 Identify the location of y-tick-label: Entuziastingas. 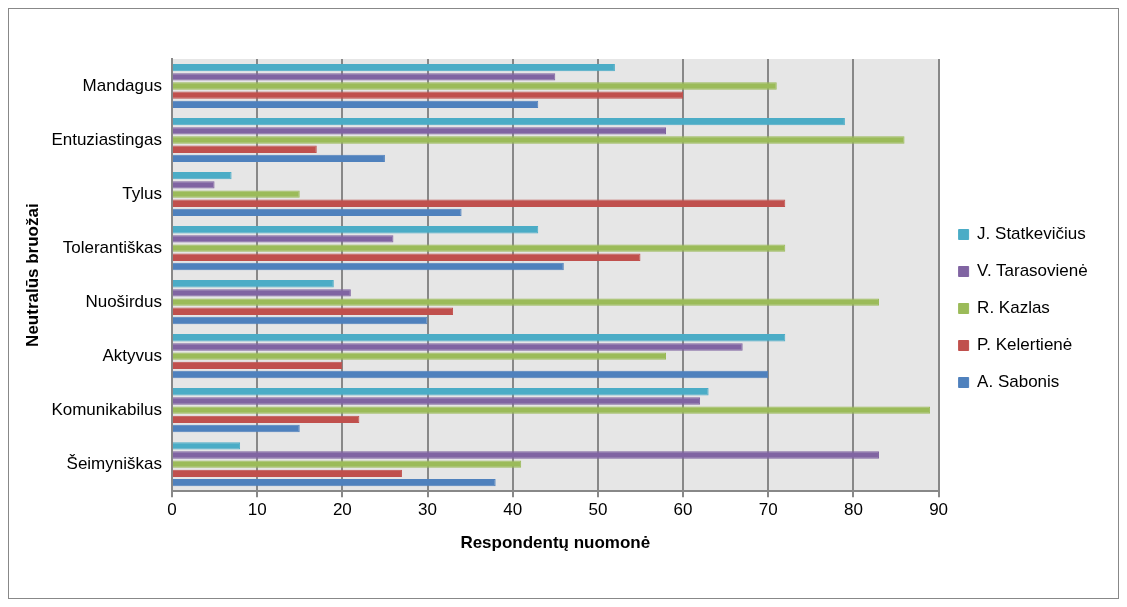
(106, 139).